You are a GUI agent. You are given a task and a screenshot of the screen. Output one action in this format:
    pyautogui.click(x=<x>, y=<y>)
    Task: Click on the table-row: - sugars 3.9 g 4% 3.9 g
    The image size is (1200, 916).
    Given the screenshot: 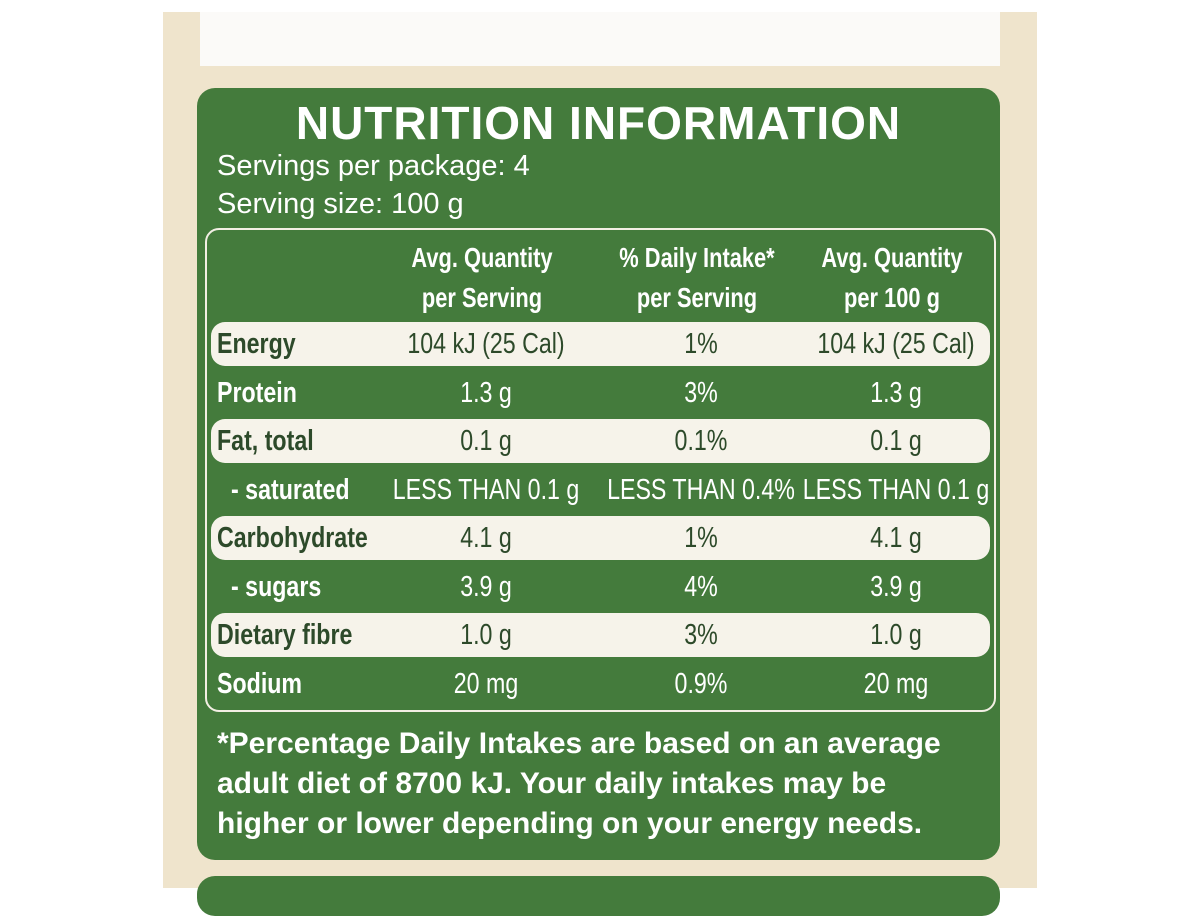 What is the action you would take?
    pyautogui.click(x=600, y=587)
    